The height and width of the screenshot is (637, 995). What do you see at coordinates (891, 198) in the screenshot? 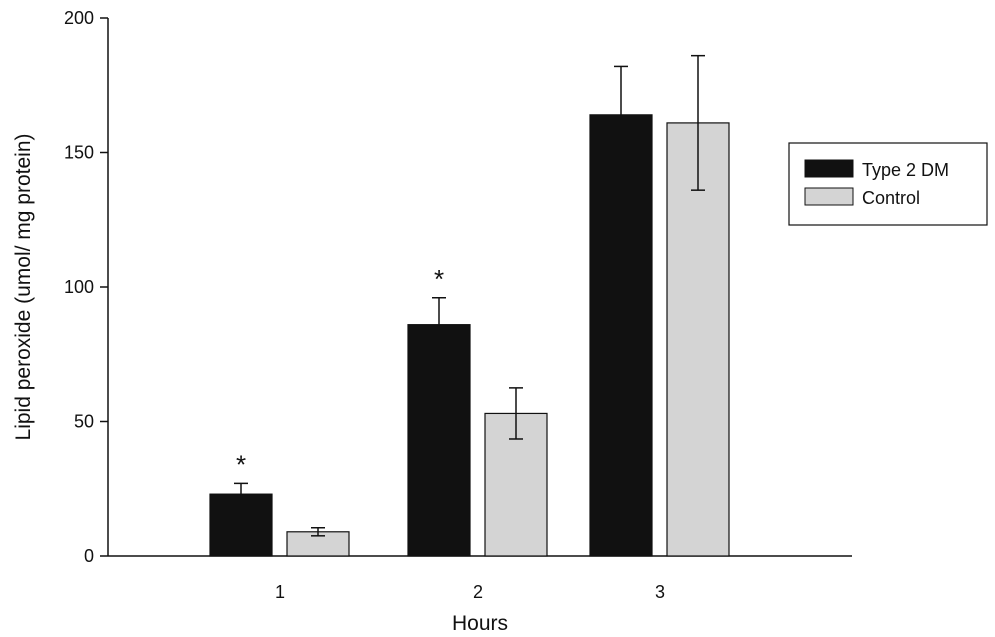
I see `legend-label-control: Control` at bounding box center [891, 198].